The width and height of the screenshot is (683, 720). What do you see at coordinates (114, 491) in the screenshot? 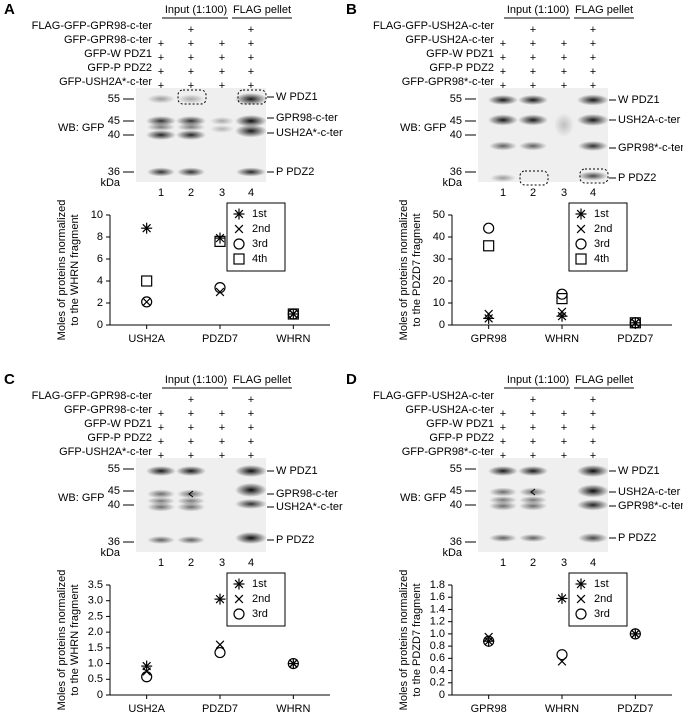
I see `mw-marker: 45` at bounding box center [114, 491].